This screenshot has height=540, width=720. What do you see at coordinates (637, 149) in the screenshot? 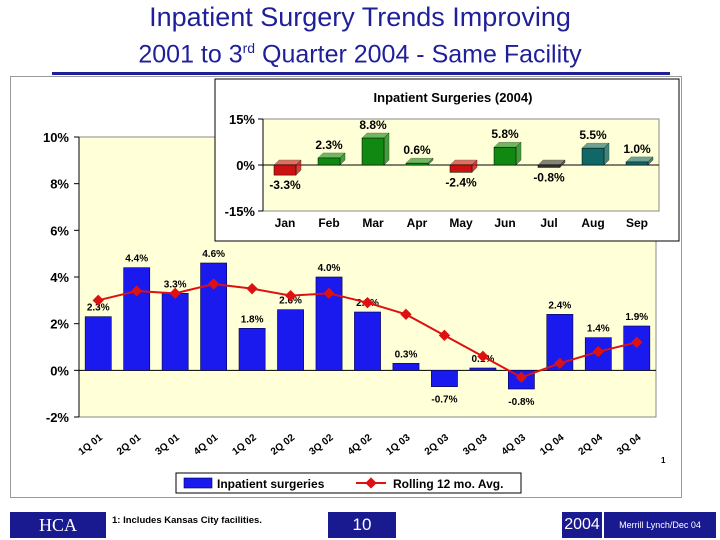
I see `inset-bar-value-label: 1.0%` at bounding box center [637, 149].